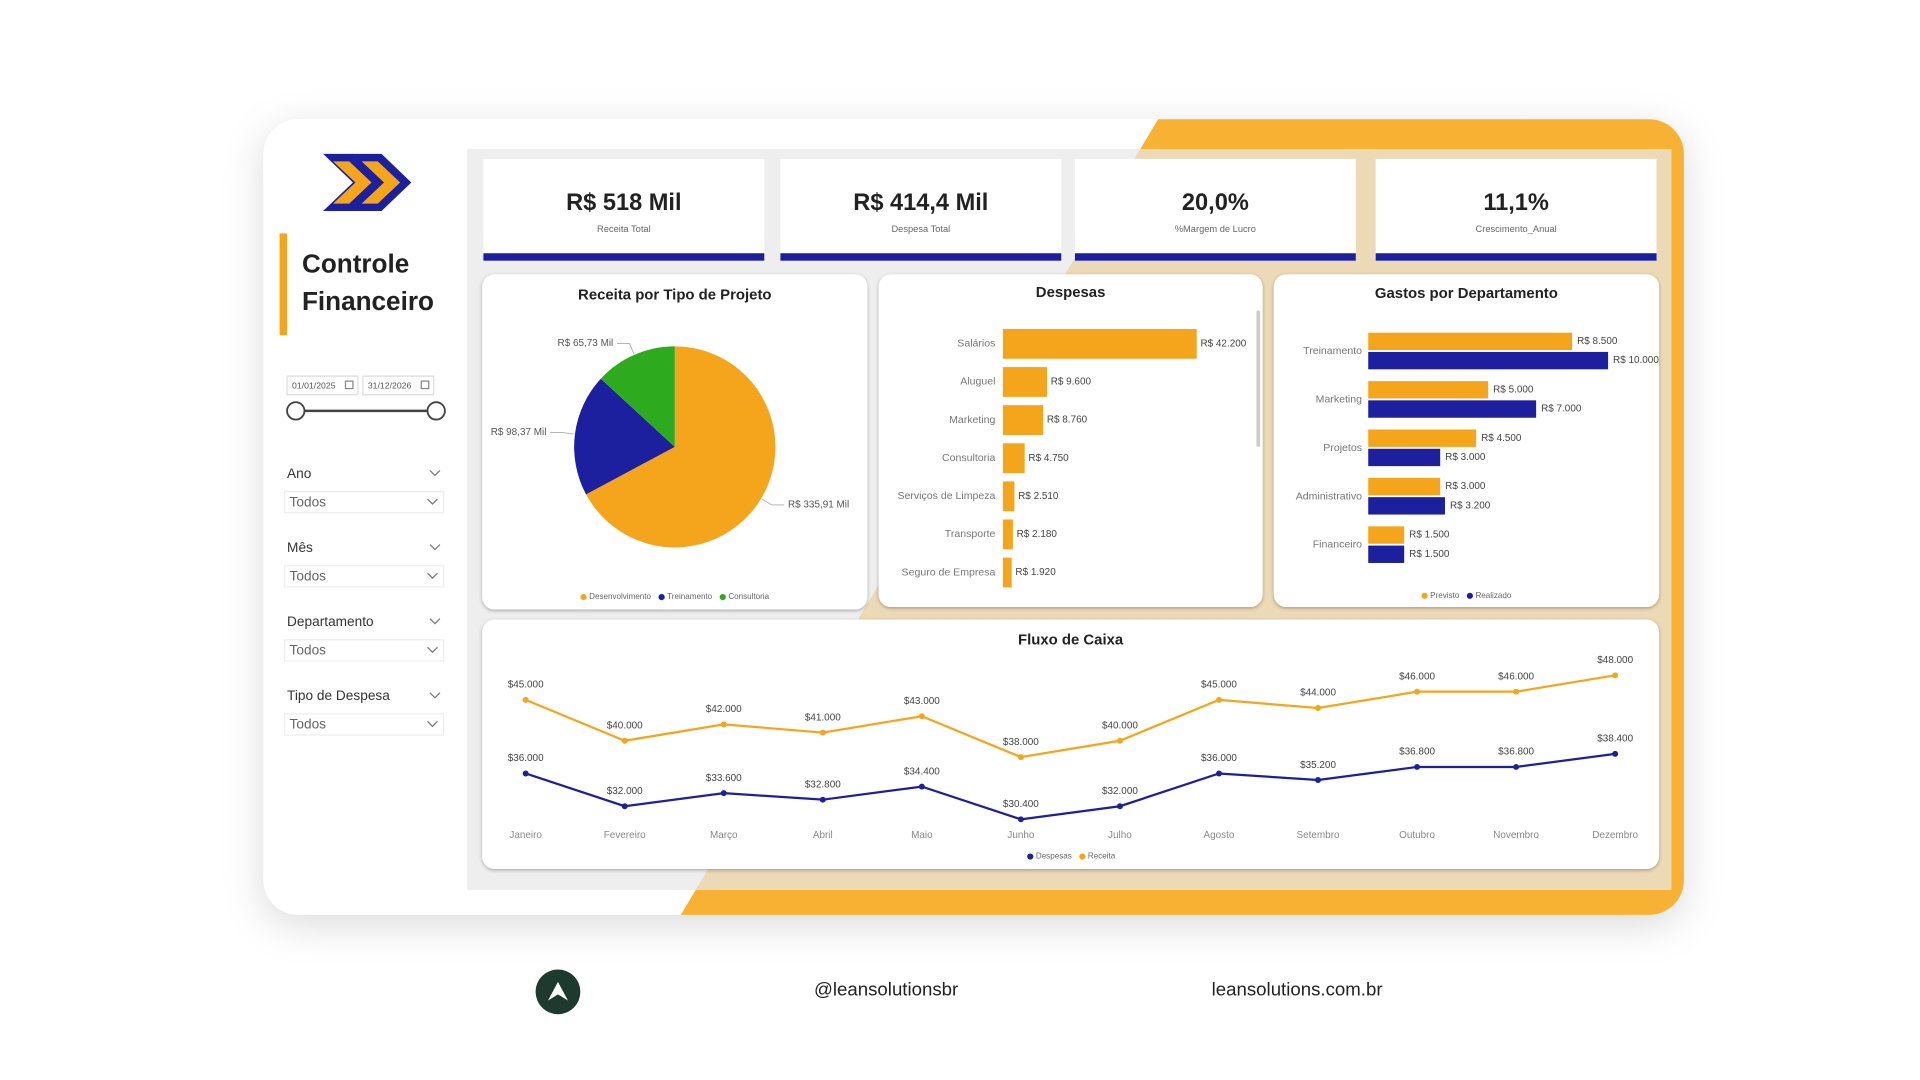  Describe the element at coordinates (558, 991) in the screenshot. I see `footer-logo-mark` at that location.